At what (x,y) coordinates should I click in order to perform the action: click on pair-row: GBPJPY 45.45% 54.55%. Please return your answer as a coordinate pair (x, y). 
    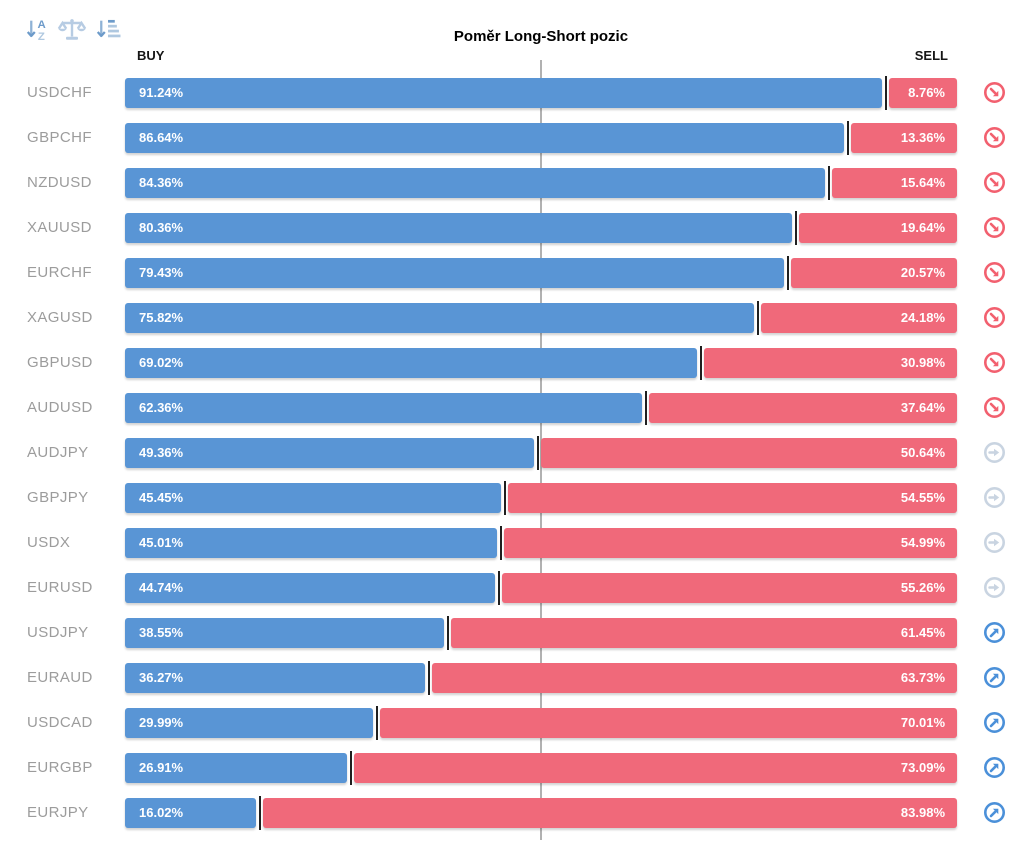
    Looking at the image, I should click on (515, 497).